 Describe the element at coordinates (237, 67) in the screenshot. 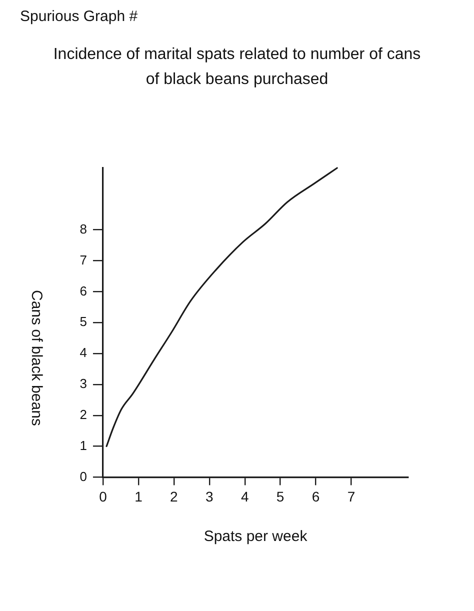

I see `chart-subtitle: Incidence of marital spats related to number of cans of black beans purchased` at that location.